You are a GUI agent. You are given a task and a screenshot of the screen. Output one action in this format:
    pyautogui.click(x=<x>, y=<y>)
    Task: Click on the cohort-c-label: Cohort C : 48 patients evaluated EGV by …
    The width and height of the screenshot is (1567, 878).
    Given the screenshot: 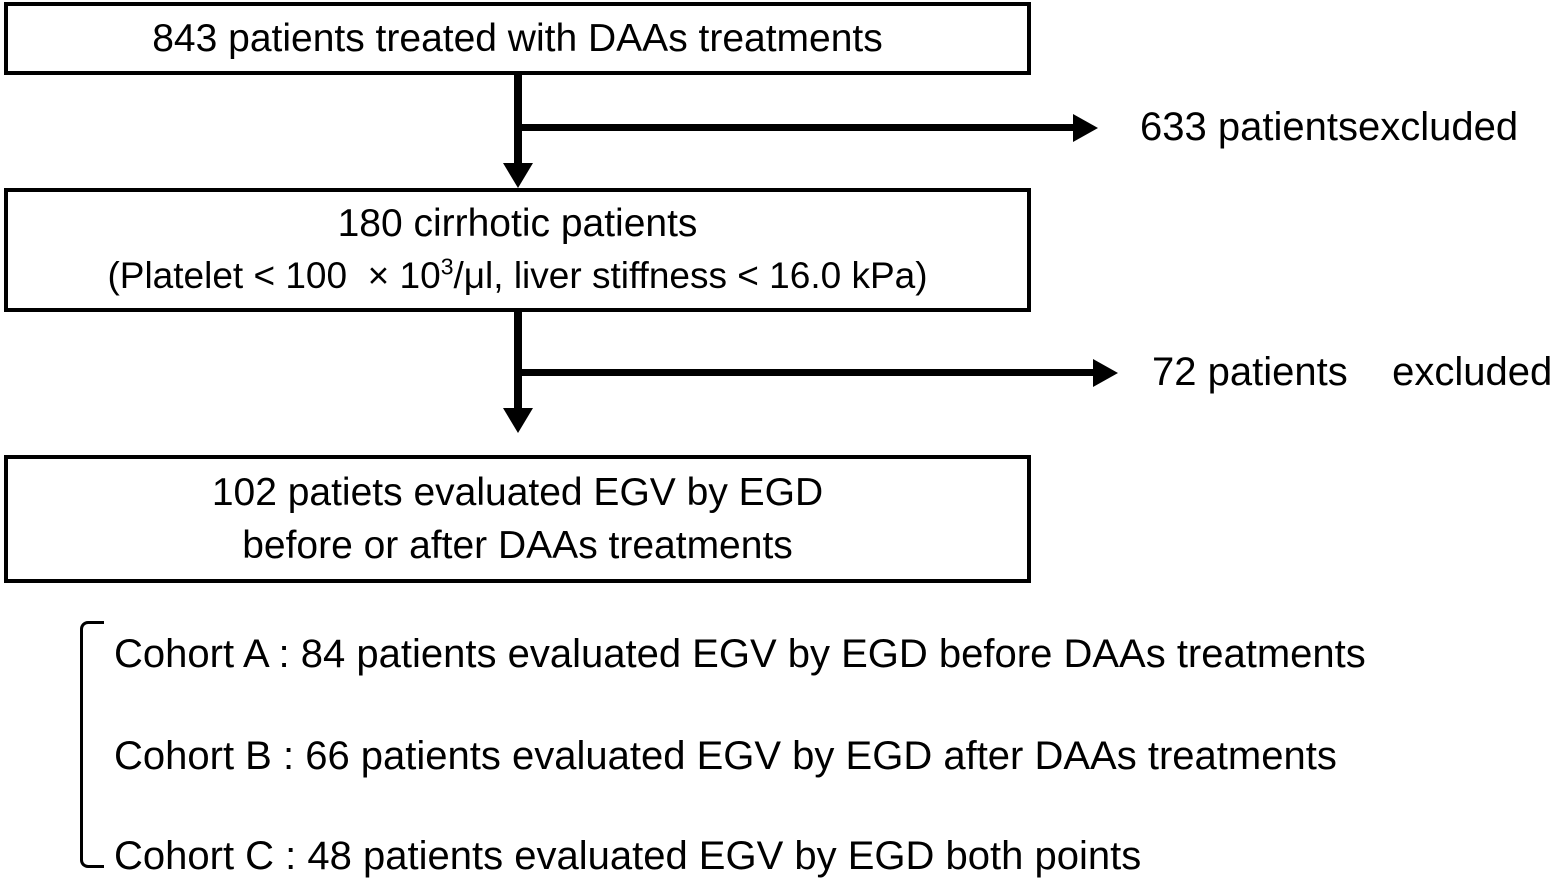 What is the action you would take?
    pyautogui.click(x=628, y=856)
    